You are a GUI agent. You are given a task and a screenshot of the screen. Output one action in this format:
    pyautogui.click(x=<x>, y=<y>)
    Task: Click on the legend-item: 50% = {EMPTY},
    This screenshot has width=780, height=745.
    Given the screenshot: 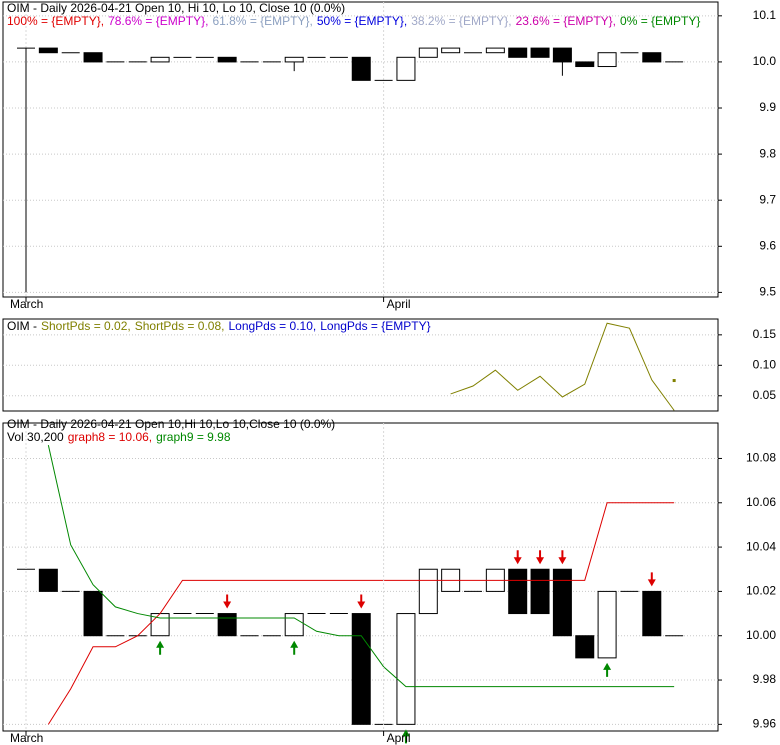 What is the action you would take?
    pyautogui.click(x=362, y=21)
    